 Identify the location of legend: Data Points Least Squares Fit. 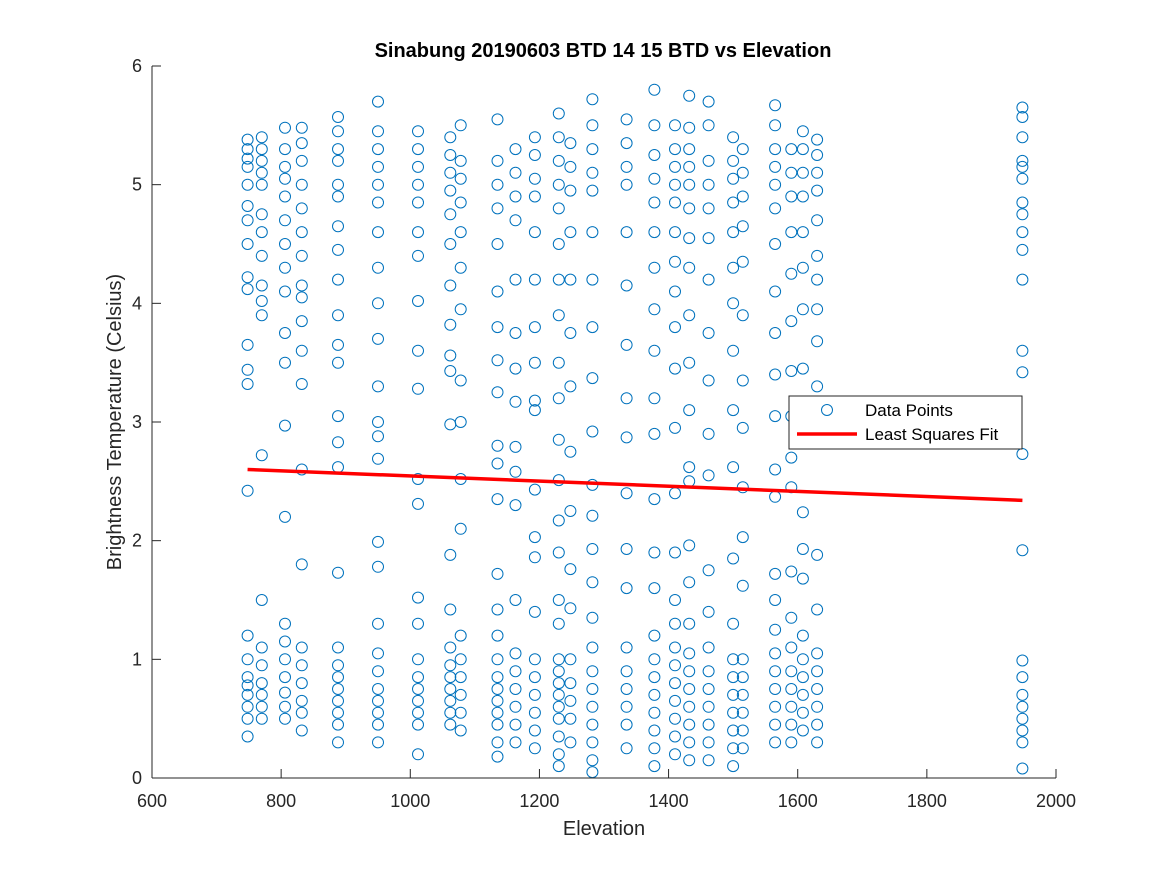
(905, 422).